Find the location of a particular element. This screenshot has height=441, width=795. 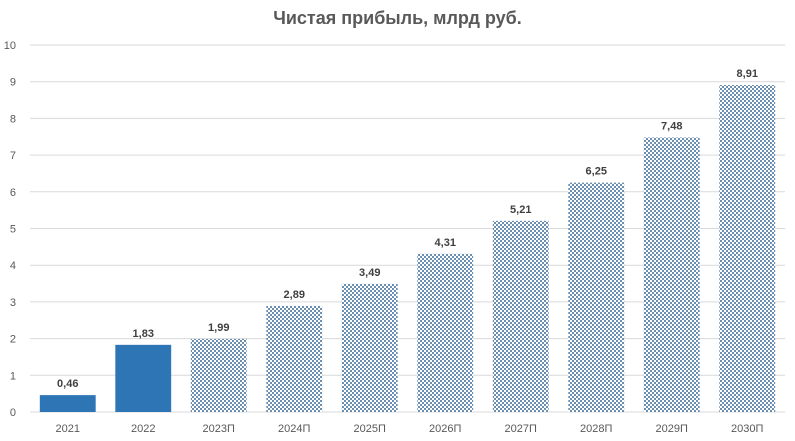

x-tick-label: 2024П is located at coordinates (294, 429).